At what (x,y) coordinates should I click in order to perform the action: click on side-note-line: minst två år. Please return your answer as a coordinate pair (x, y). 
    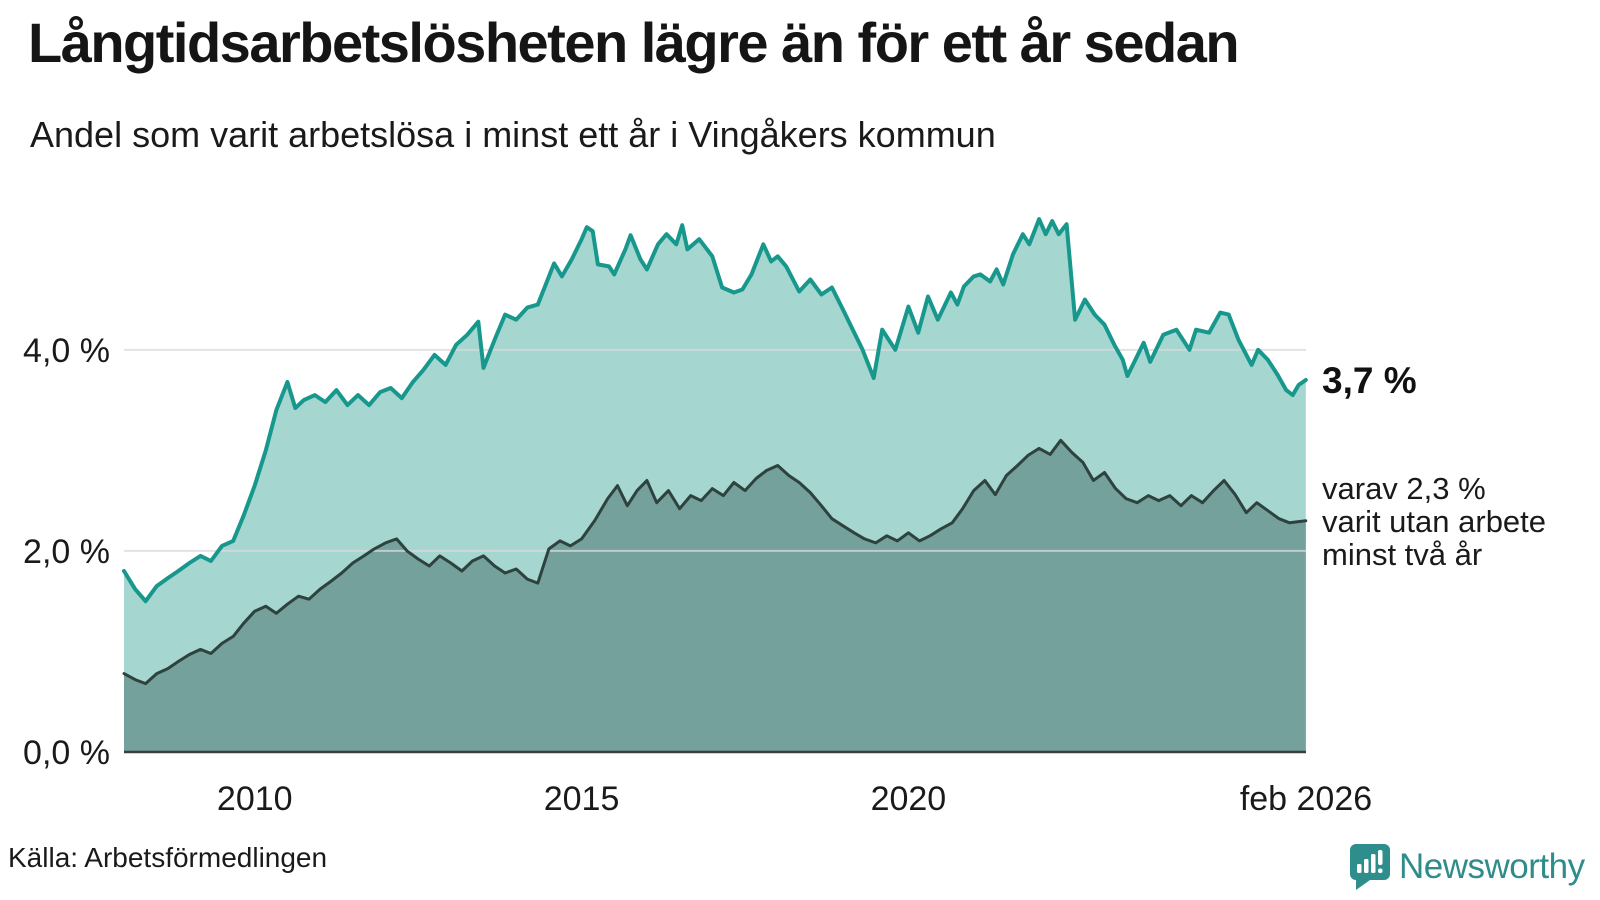
    Looking at the image, I should click on (1402, 554).